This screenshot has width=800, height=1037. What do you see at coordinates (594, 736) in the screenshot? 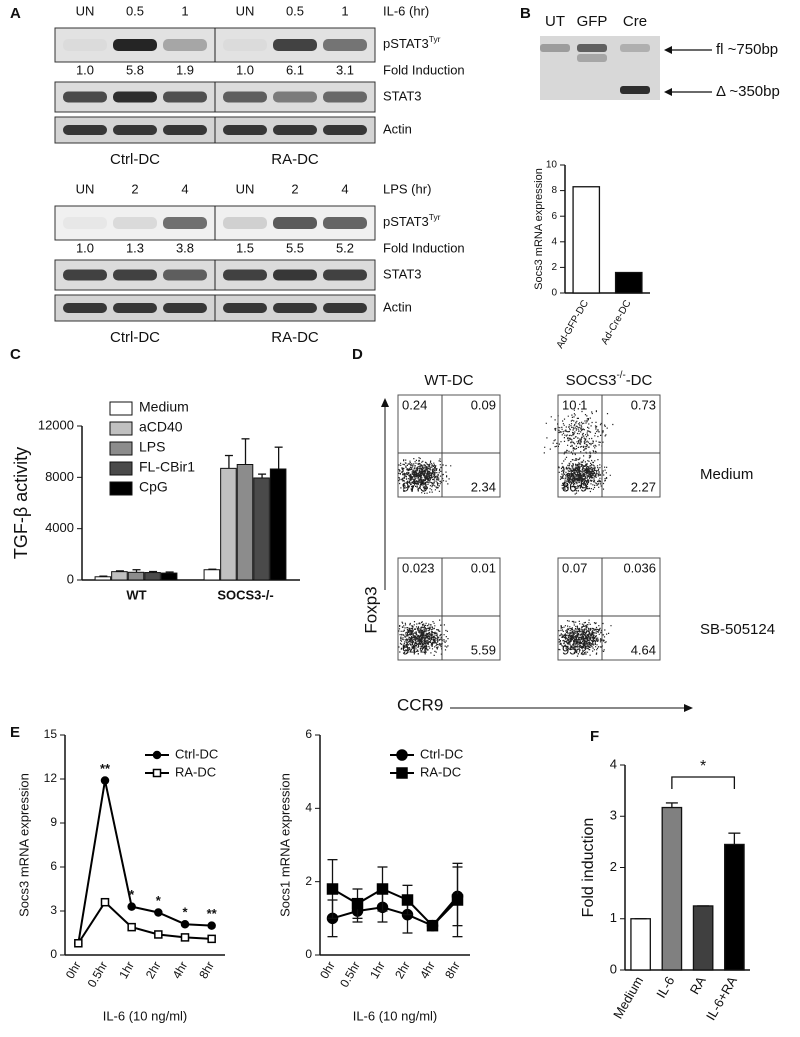
I see `panel-label: F` at bounding box center [594, 736].